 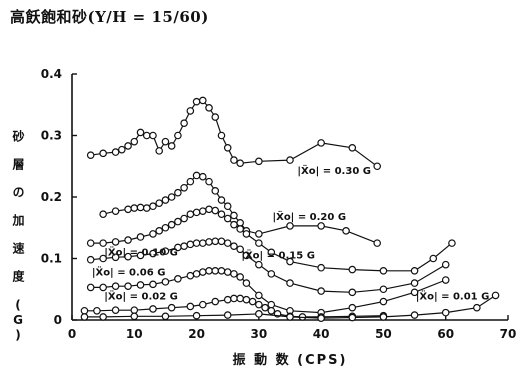 What do you see at coordinates (129, 272) in the screenshot?
I see `series-annotation: |Ẍo| = 0.06 G` at bounding box center [129, 272].